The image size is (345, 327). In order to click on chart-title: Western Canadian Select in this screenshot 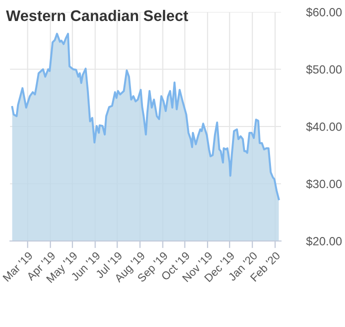, I will do `click(97, 16)`.